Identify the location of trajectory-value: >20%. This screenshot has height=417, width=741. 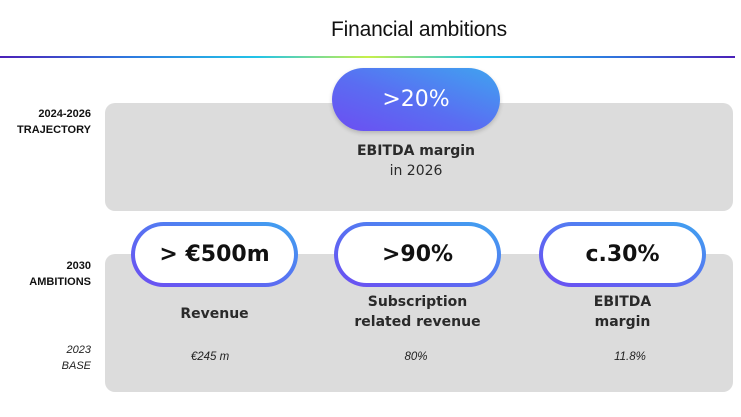
(416, 99).